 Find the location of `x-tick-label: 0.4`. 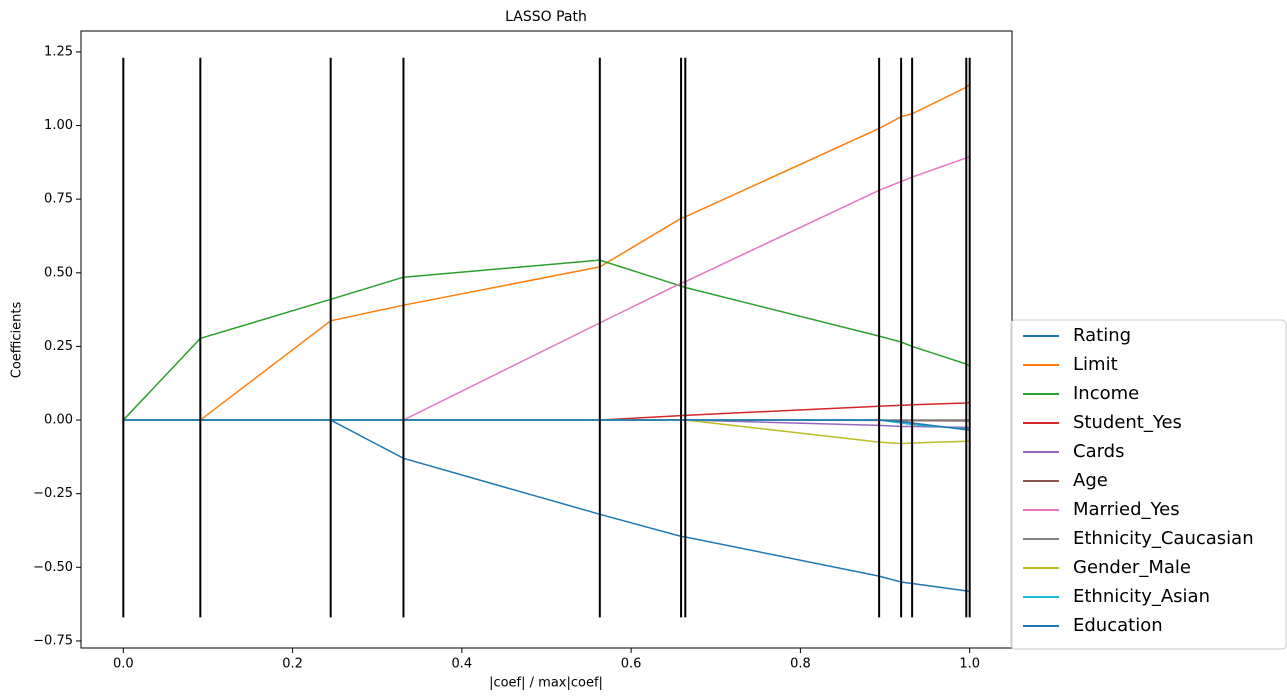

x-tick-label: 0.4 is located at coordinates (462, 664).